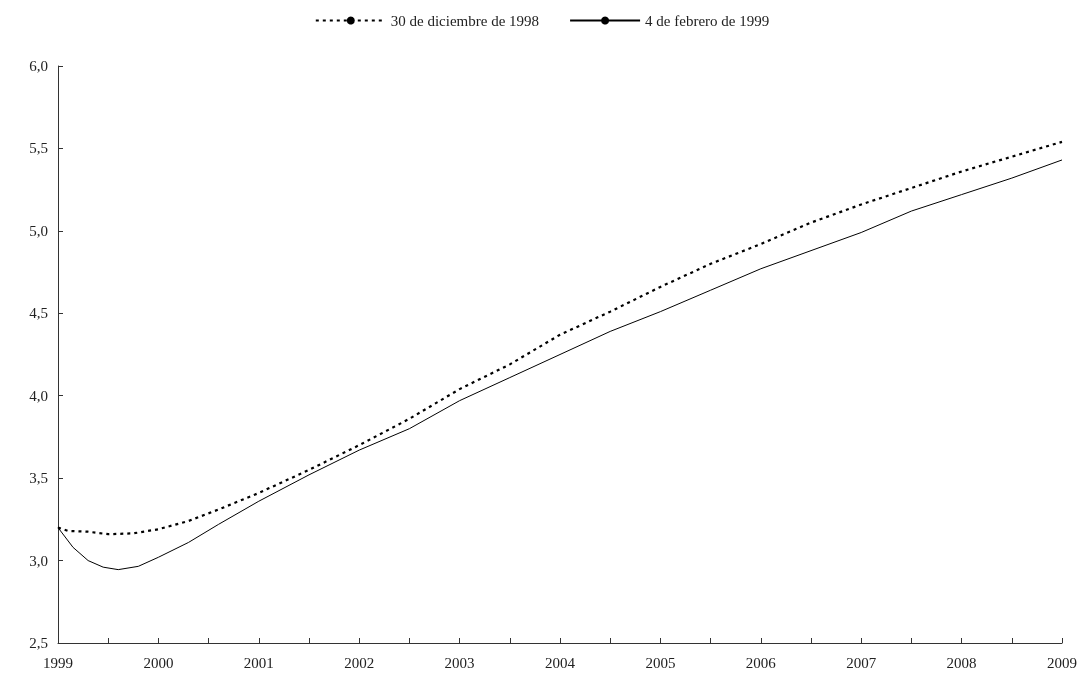  Describe the element at coordinates (761, 662) in the screenshot. I see `x-tick-label: 2006` at that location.